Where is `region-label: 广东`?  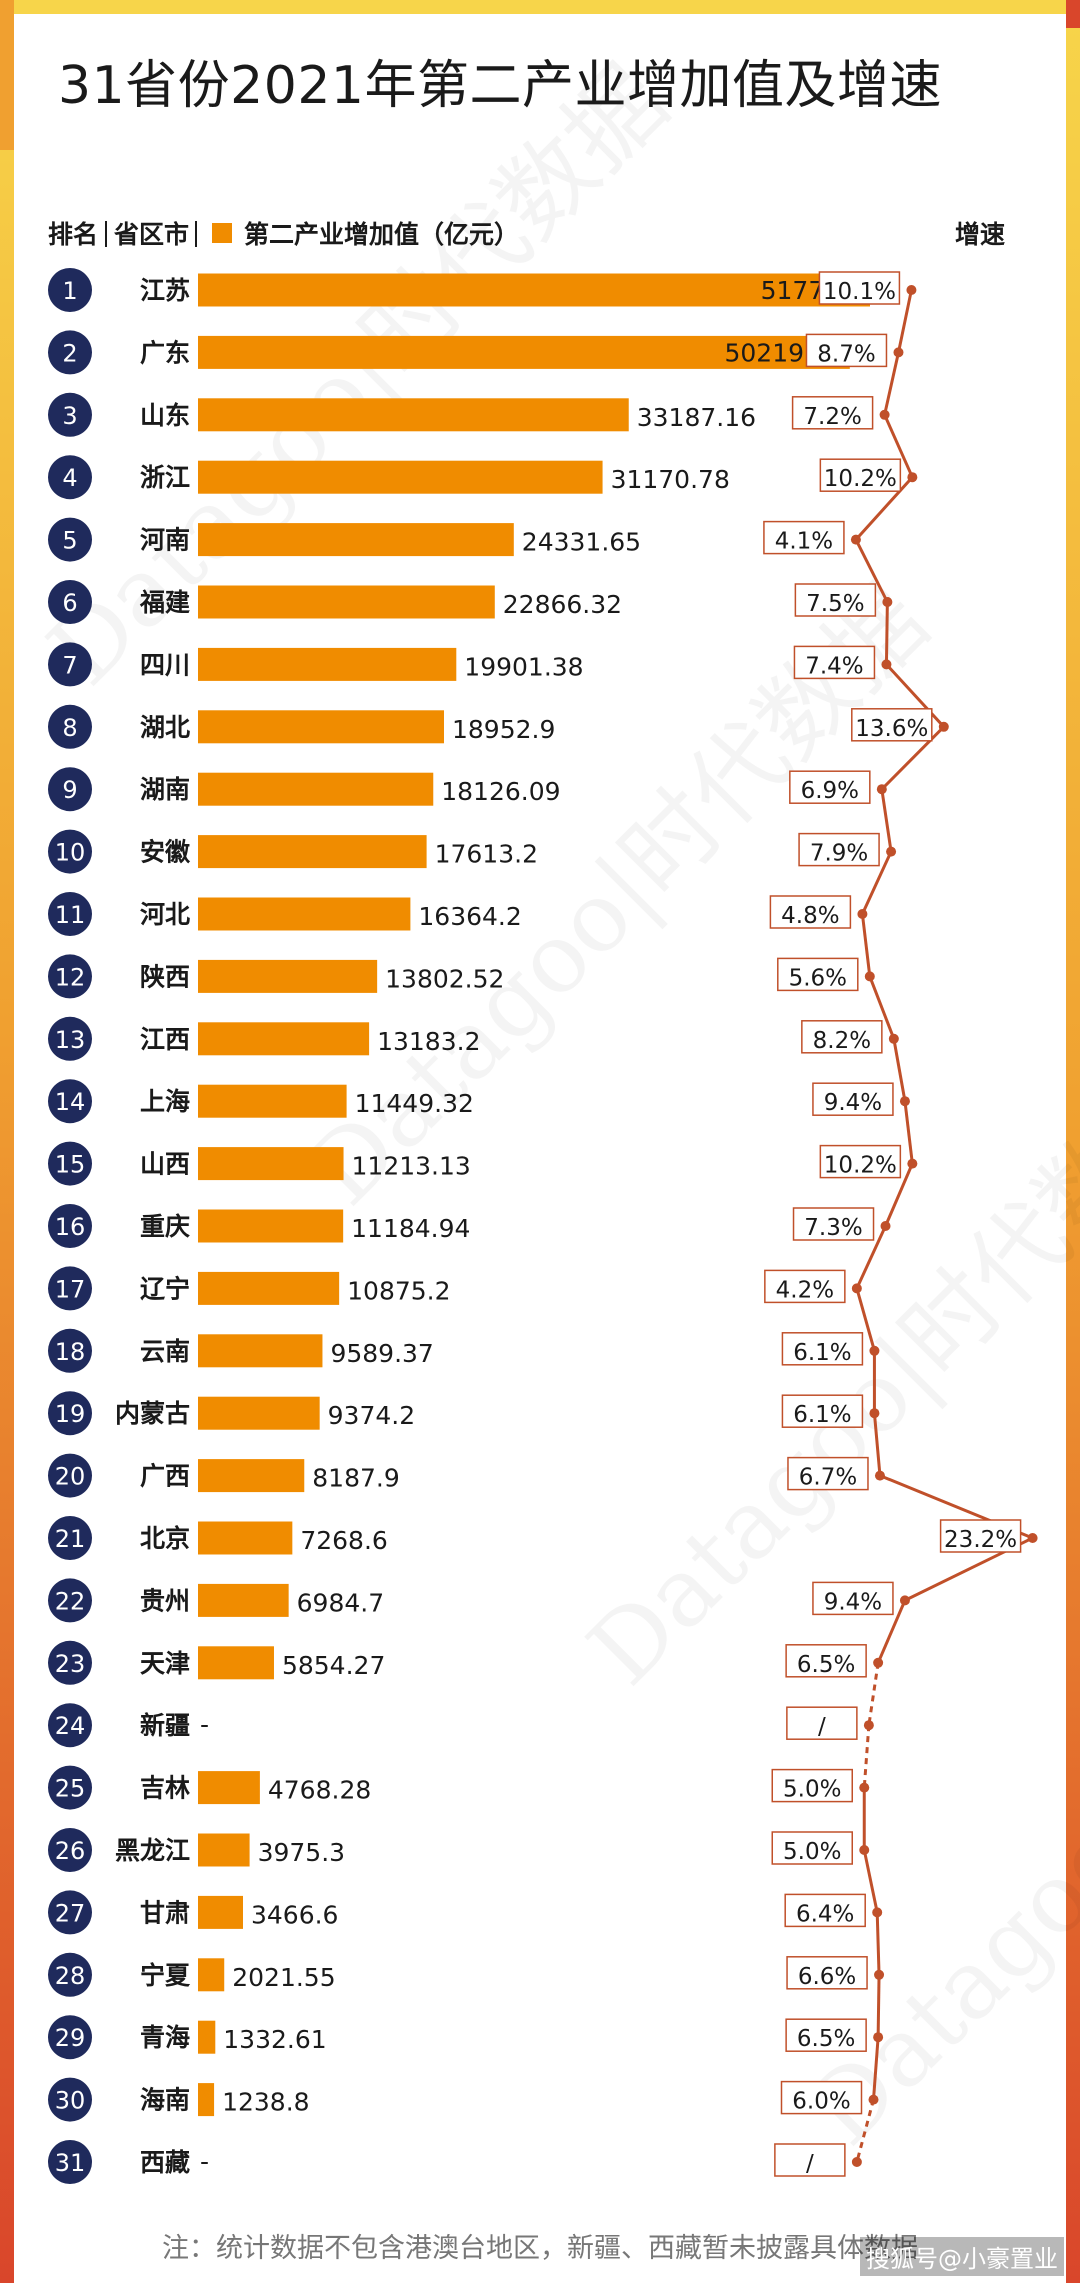
region-label: 广东 is located at coordinates (165, 352).